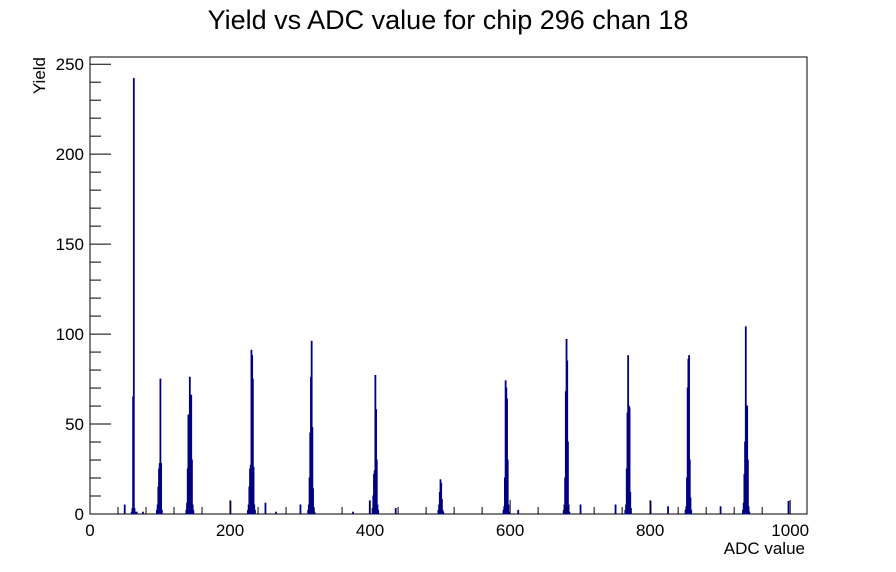 The image size is (896, 572). I want to click on x-tick-label: 800, so click(650, 530).